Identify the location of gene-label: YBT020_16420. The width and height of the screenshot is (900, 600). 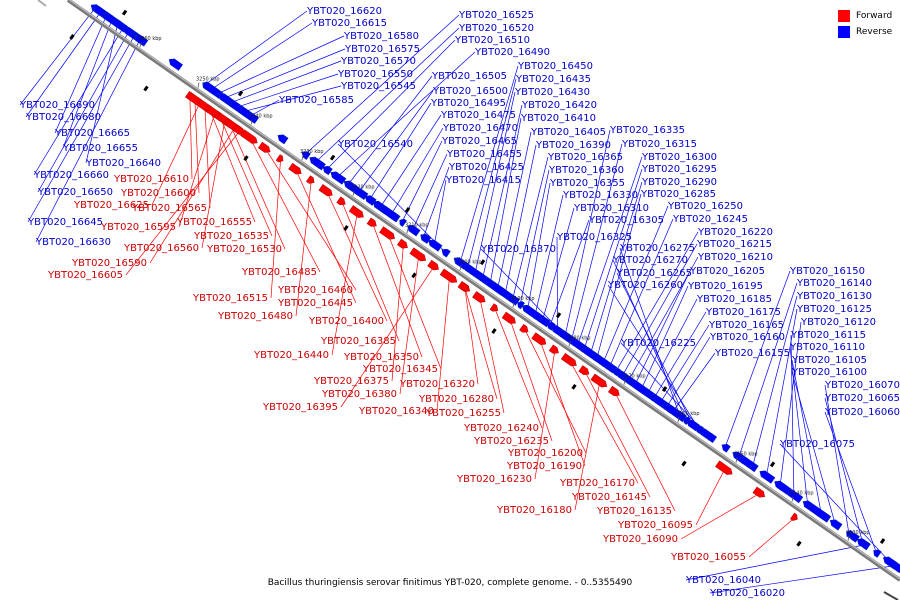
(559, 105).